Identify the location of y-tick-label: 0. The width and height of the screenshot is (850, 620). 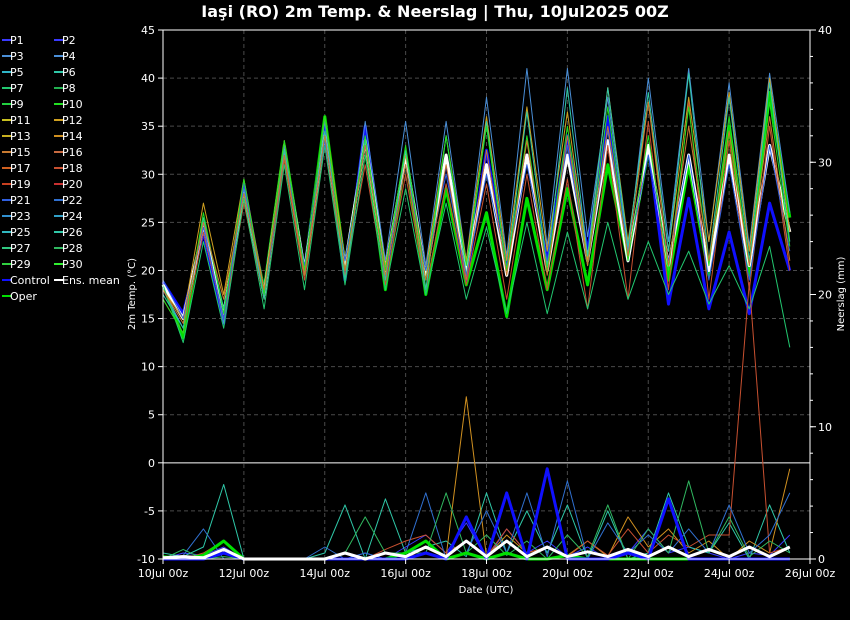
(151, 463).